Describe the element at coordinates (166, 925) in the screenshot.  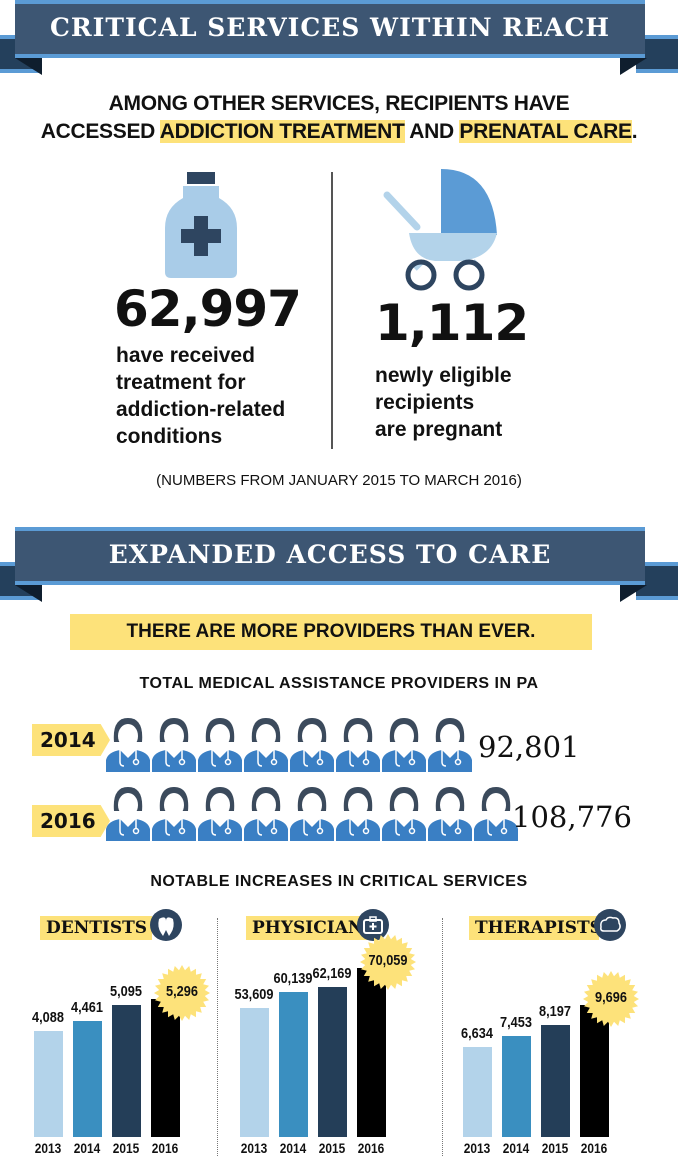
I see `tooth-icon` at that location.